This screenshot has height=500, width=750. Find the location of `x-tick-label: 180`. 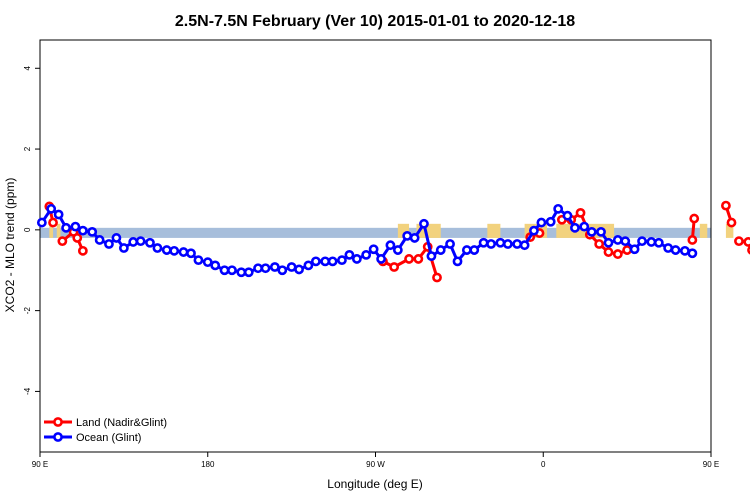

x-tick-label: 180 is located at coordinates (208, 464).